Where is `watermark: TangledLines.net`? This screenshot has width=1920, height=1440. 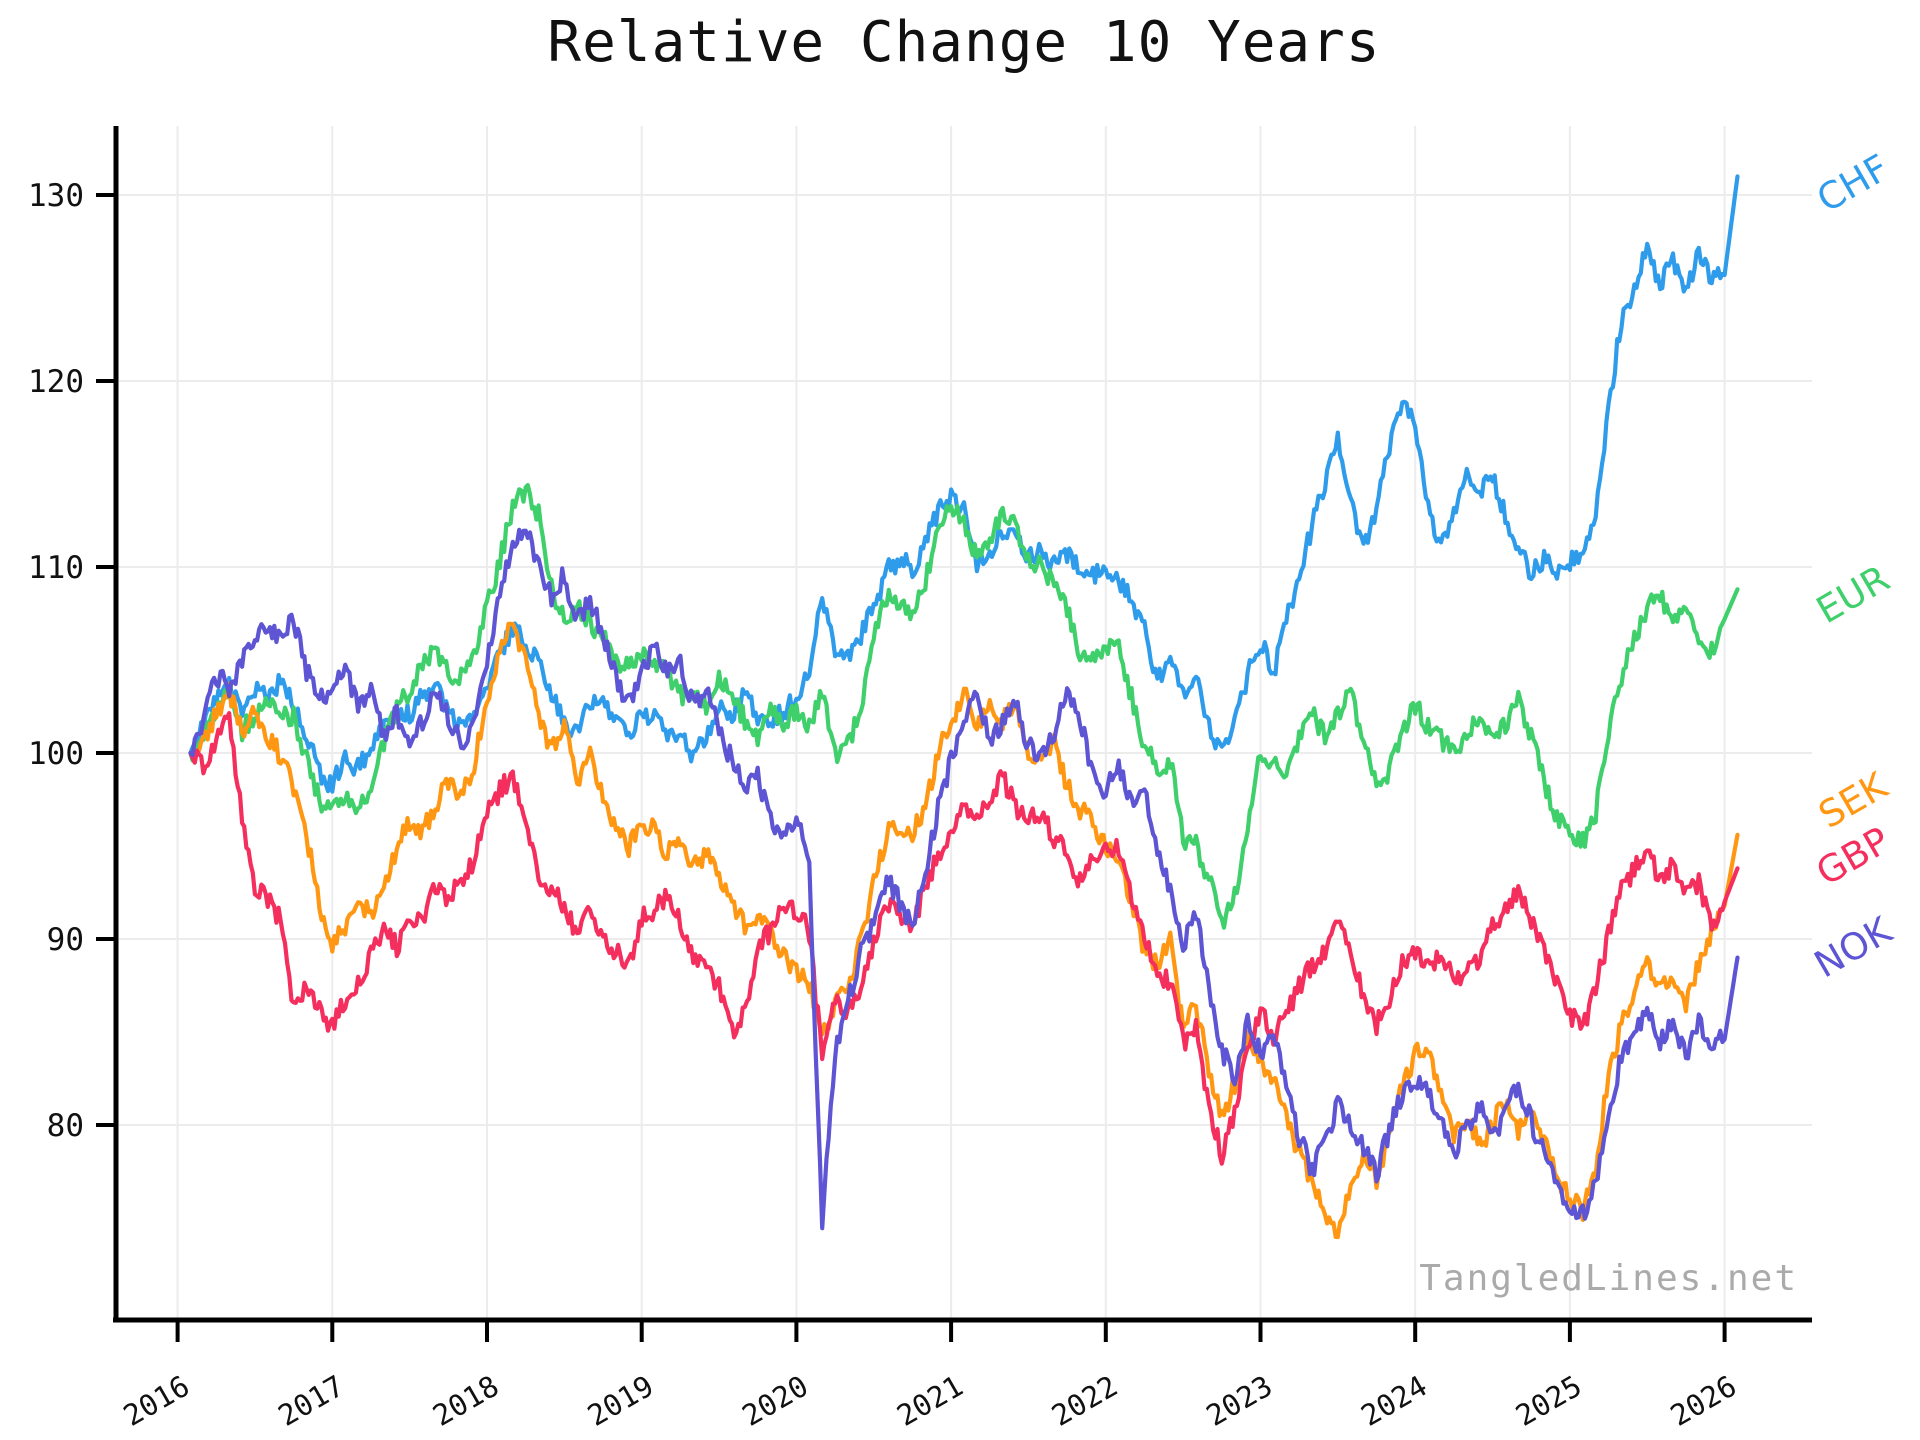 watermark: TangledLines.net is located at coordinates (1608, 1278).